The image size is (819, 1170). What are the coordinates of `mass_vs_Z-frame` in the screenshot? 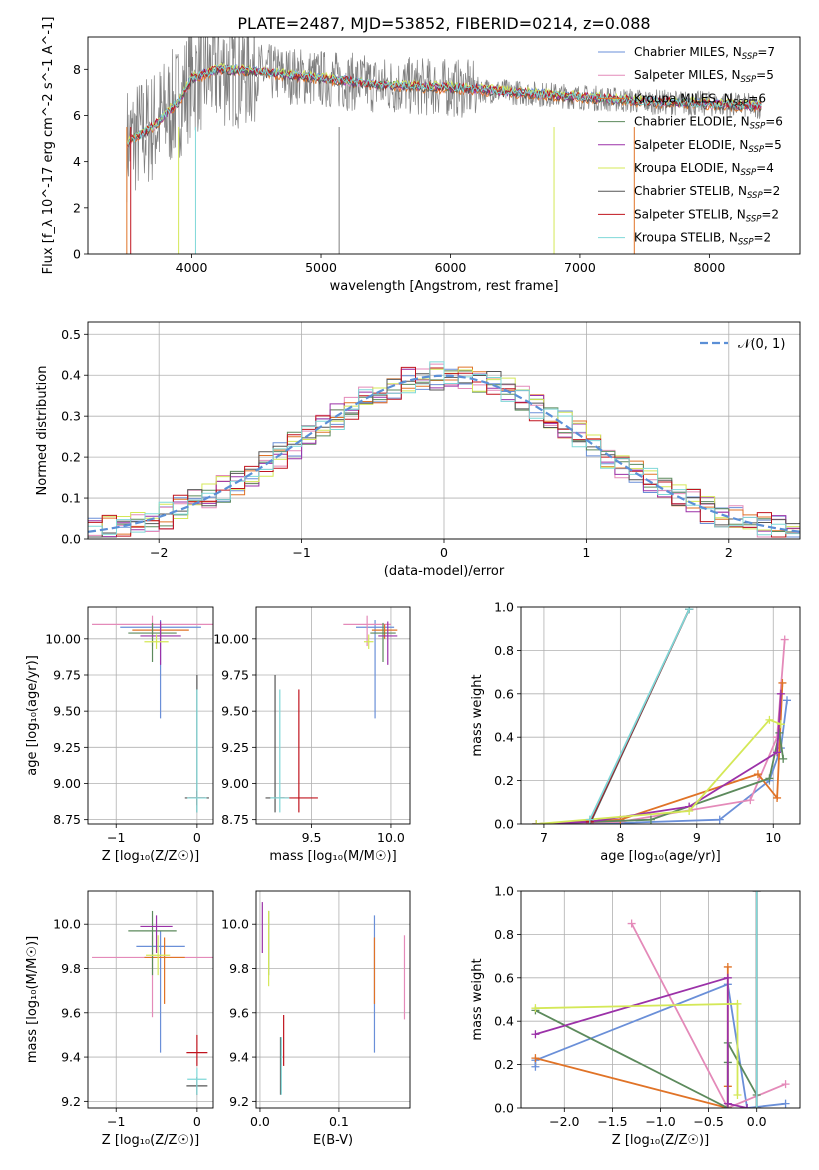 It's located at (150, 999).